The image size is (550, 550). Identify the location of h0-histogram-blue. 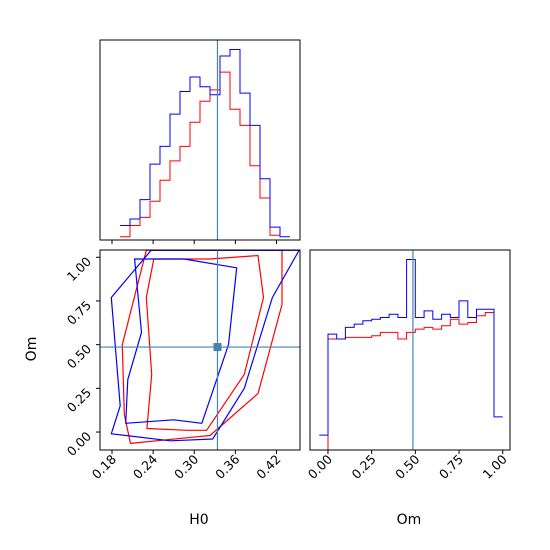
(205, 143).